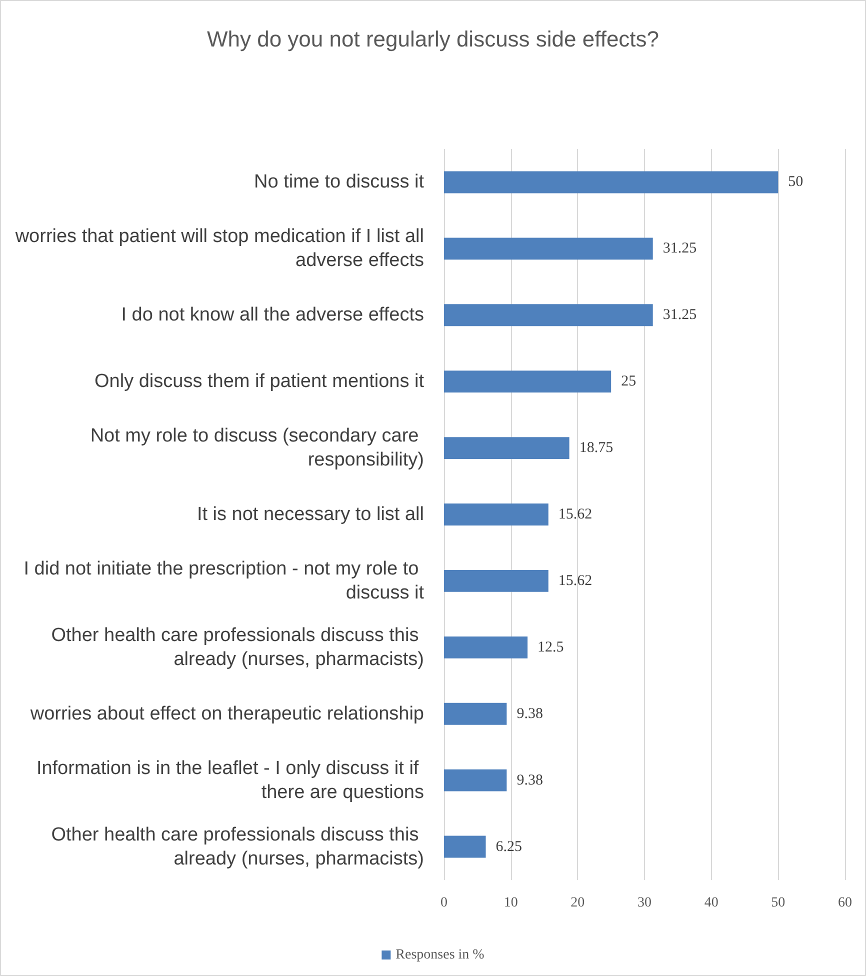 Image resolution: width=866 pixels, height=976 pixels. What do you see at coordinates (551, 647) in the screenshot?
I see `data-label: 12.5` at bounding box center [551, 647].